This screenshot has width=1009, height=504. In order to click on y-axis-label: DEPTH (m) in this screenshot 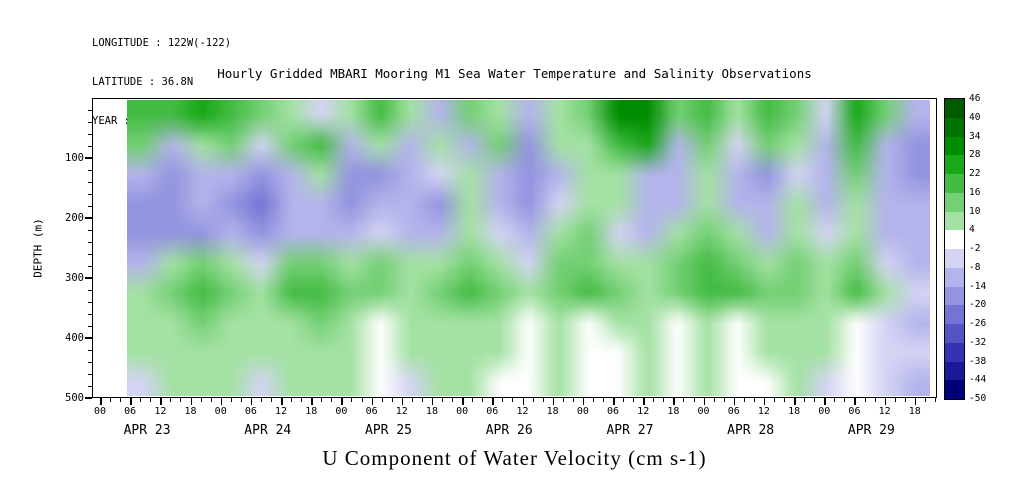, I will do `click(38, 248)`.